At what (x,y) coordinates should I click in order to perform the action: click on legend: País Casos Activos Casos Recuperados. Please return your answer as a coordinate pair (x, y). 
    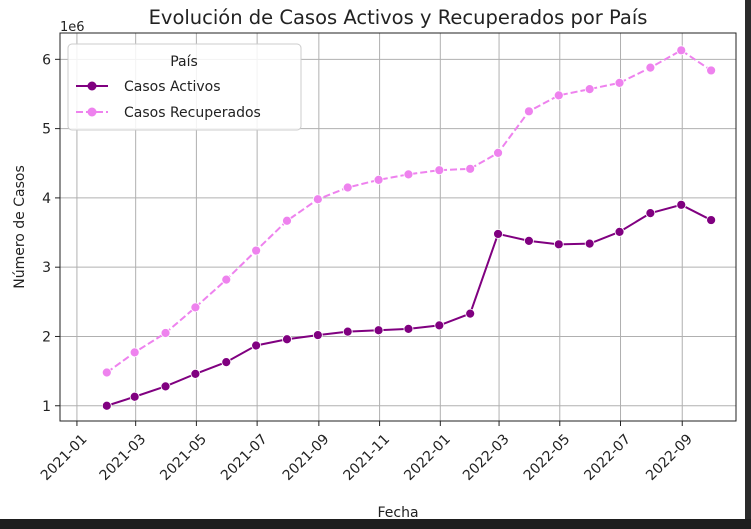
    Looking at the image, I should click on (184, 87).